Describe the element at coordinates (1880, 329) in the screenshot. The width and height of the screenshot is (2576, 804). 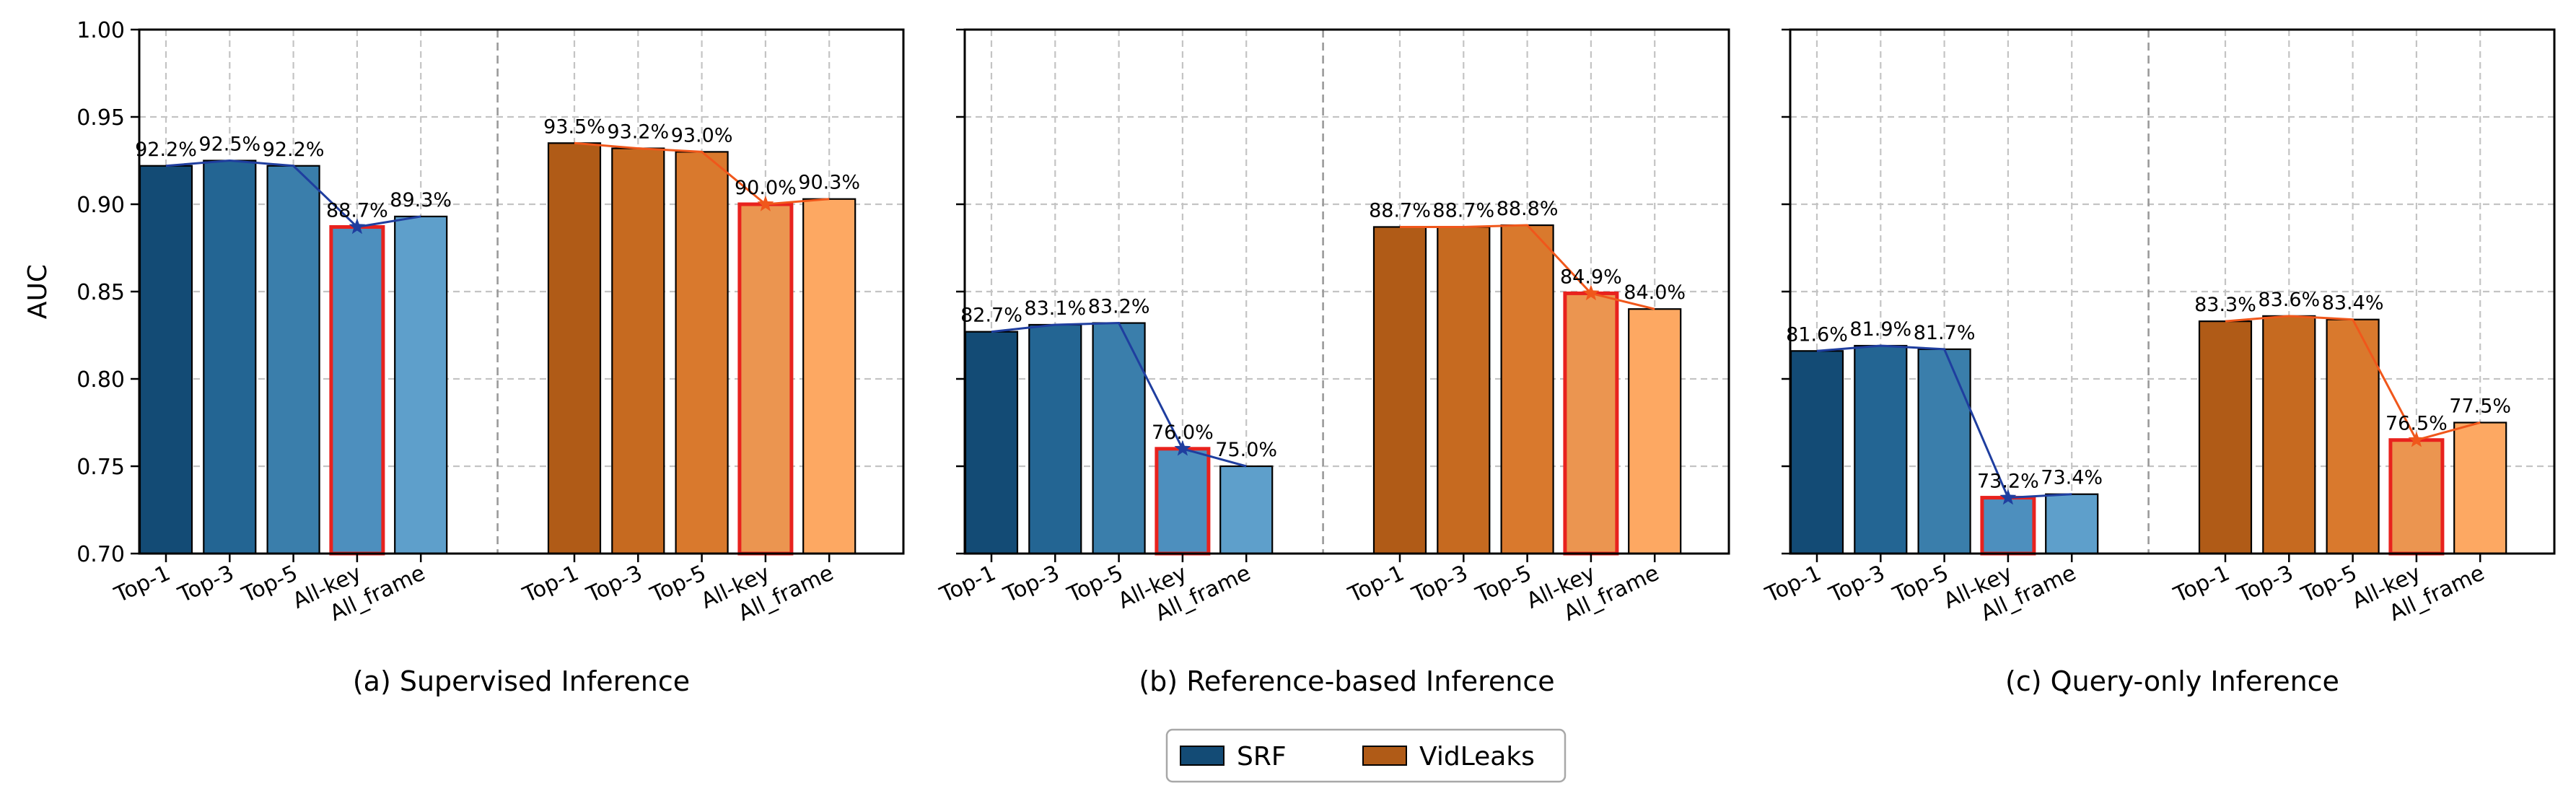
I see `data-label: 81.9%` at that location.